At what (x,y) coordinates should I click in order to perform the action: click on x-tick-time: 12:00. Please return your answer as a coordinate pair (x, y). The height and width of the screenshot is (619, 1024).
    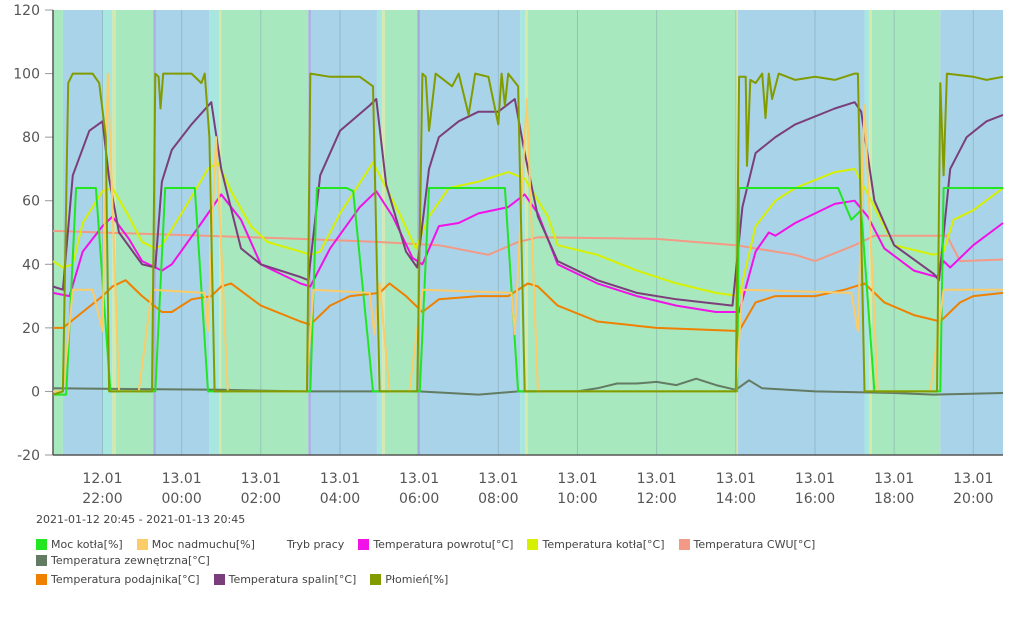
    Looking at the image, I should click on (656, 499).